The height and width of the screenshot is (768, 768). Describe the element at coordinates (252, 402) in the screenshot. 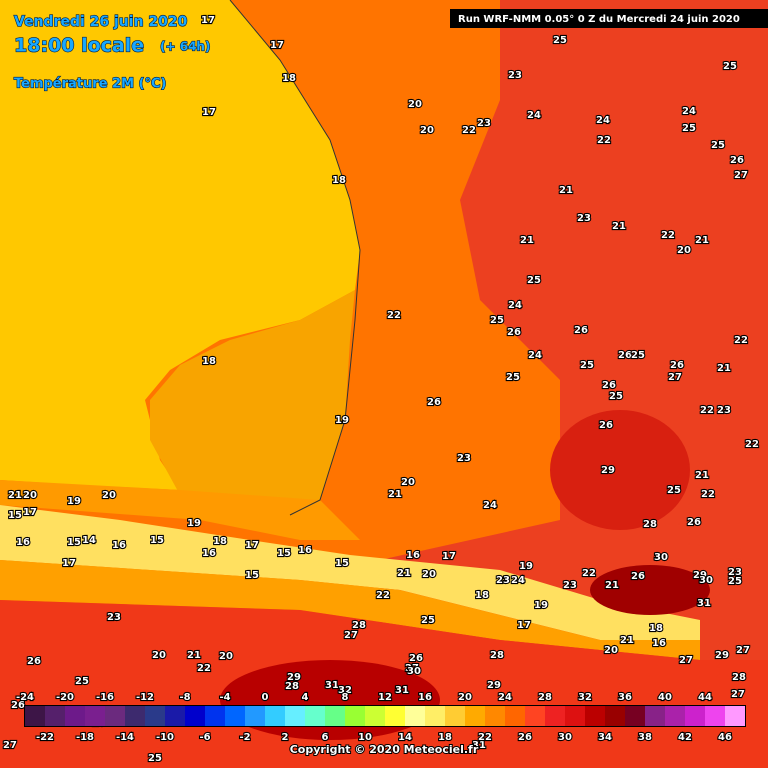

I see `gulf` at that location.